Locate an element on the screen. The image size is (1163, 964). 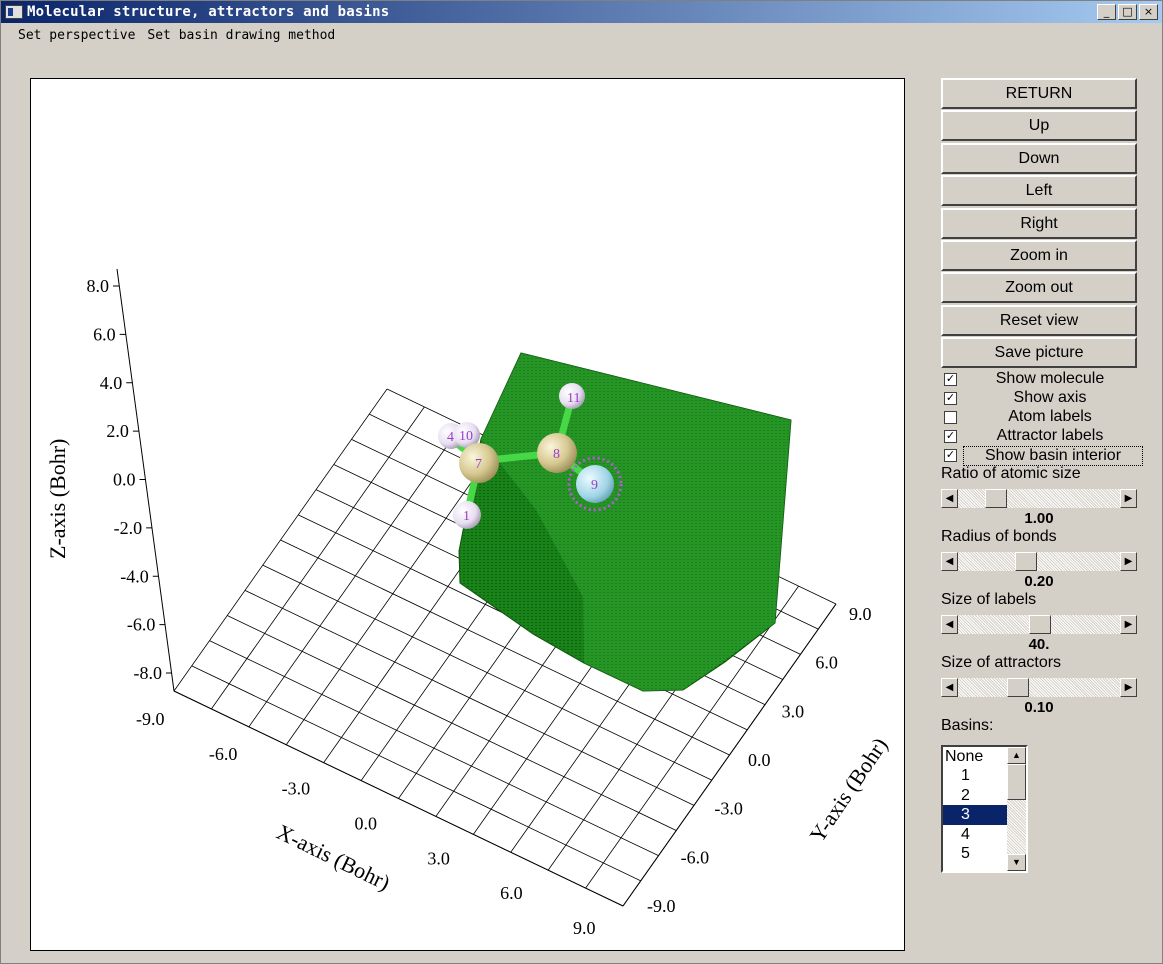
label-atom-7: 7 is located at coordinates (478, 464).